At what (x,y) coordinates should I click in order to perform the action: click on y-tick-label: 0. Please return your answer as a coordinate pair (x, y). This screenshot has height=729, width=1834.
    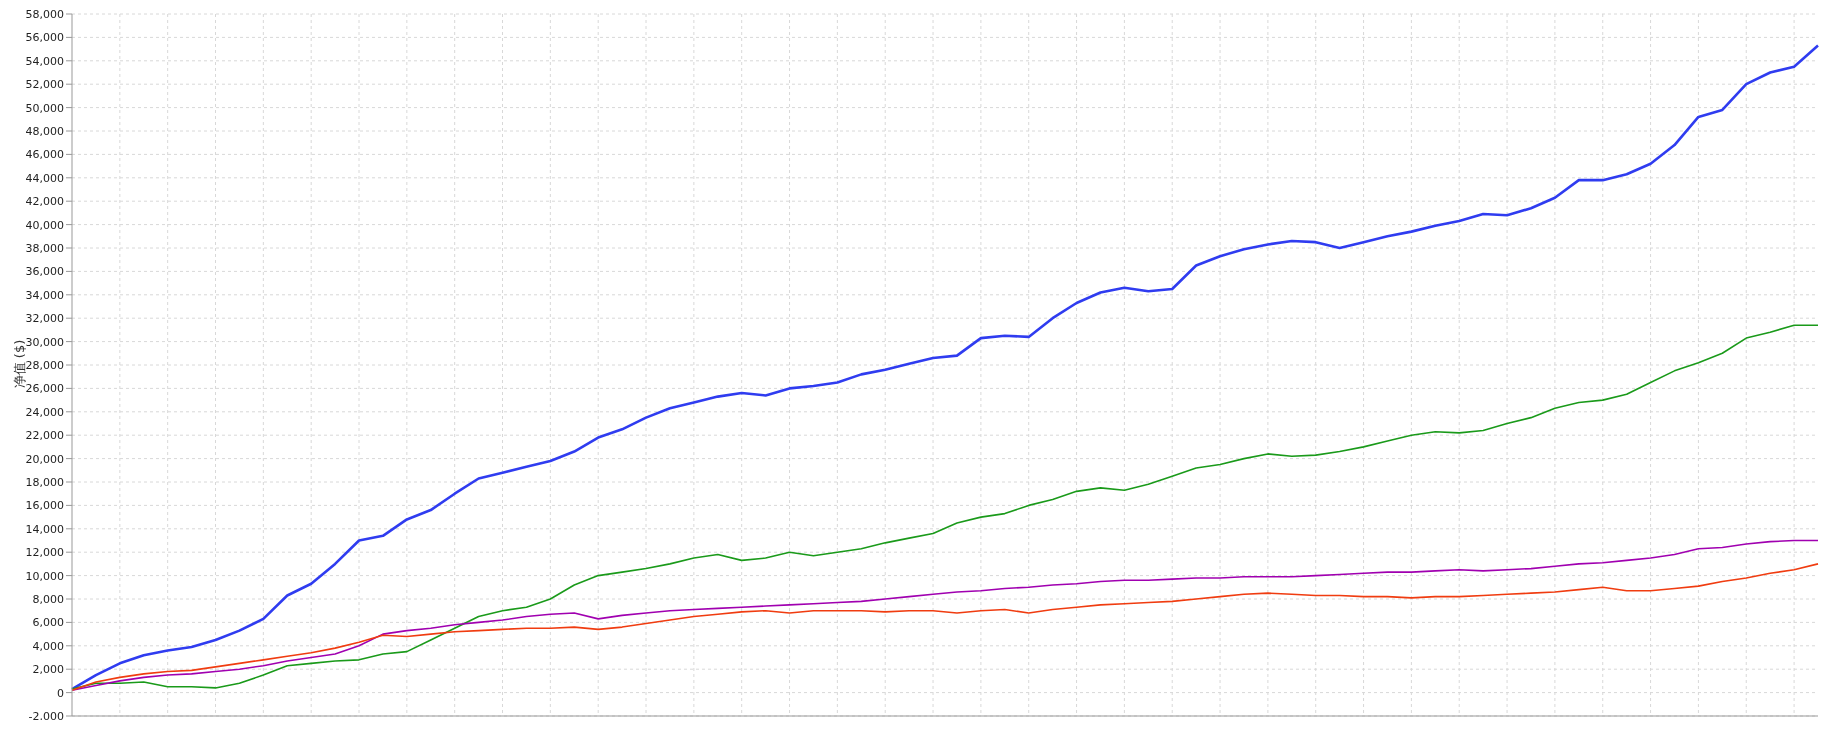
    Looking at the image, I should click on (60, 693).